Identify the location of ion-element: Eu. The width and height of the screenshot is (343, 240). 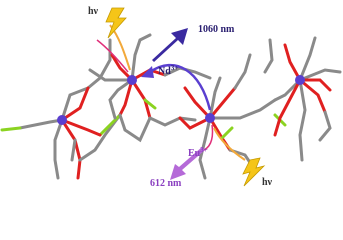
(194, 153).